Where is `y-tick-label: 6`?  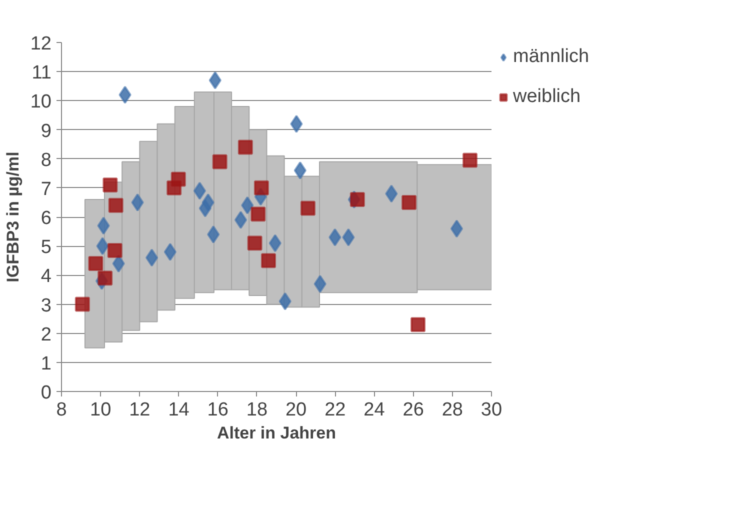
y-tick-label: 6 is located at coordinates (46, 218).